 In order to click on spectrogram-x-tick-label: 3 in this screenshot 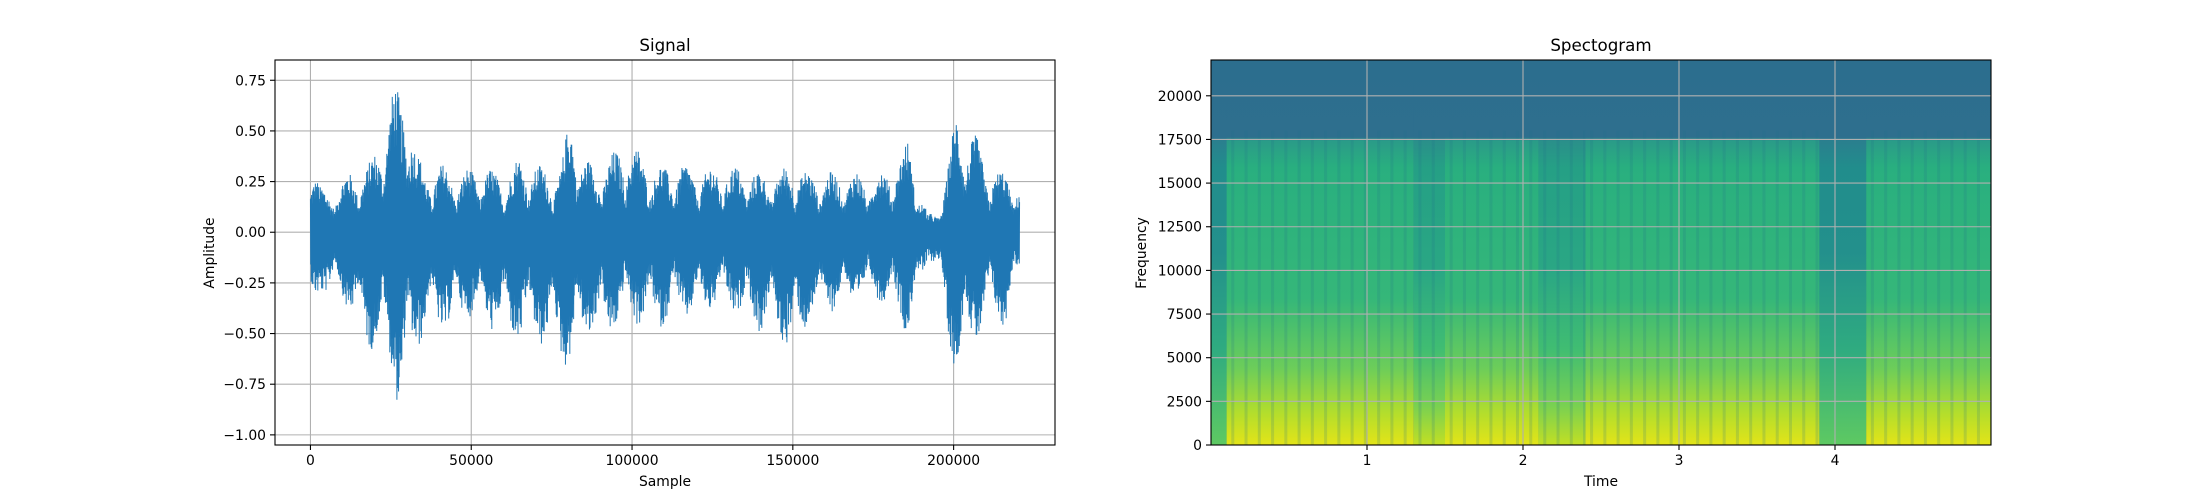, I will do `click(1679, 461)`.